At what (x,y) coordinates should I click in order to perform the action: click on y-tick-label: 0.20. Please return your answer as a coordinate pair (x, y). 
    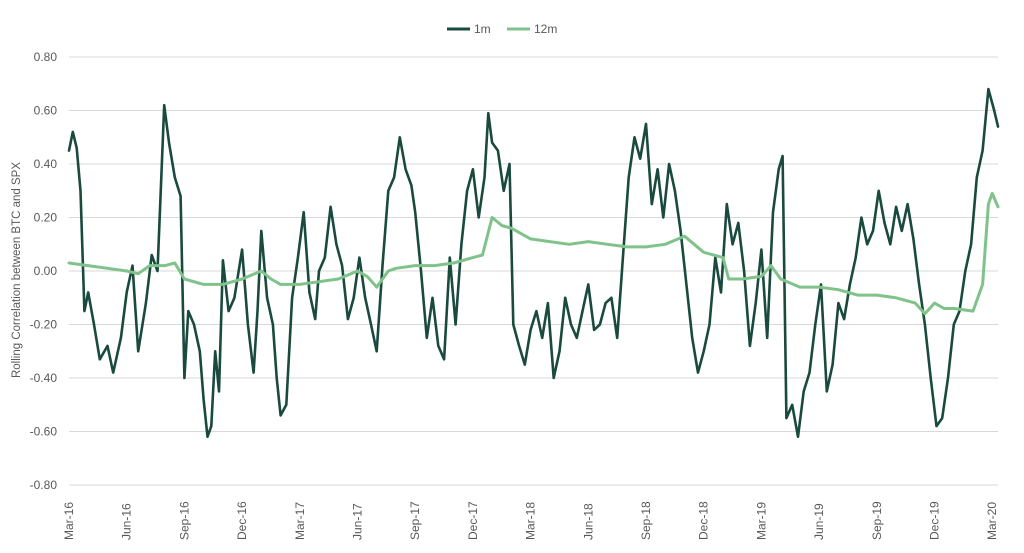
    Looking at the image, I should click on (46, 218).